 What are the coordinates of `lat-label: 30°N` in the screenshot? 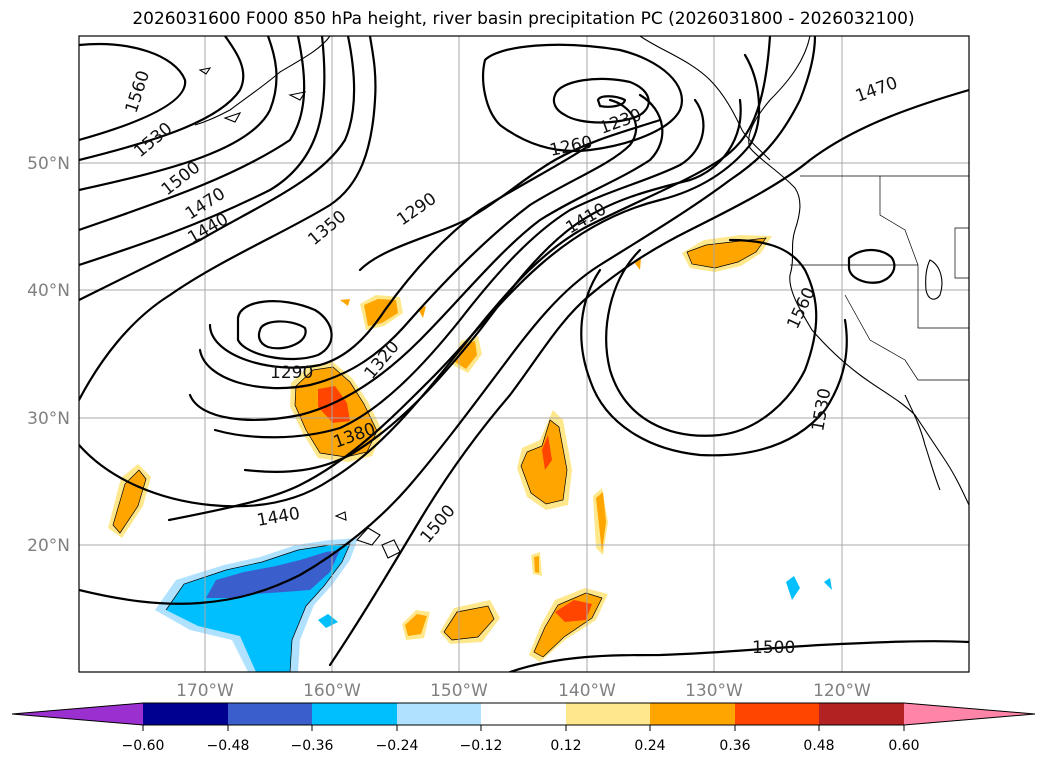 It's located at (48, 419).